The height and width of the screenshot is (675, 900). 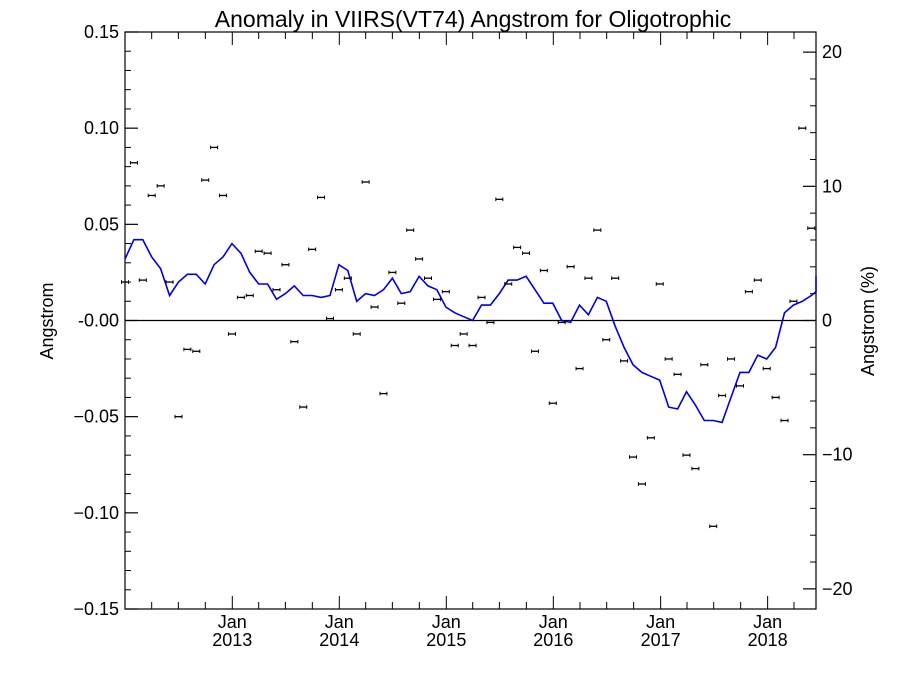 What do you see at coordinates (837, 455) in the screenshot?
I see `y-tick-label-right: −10` at bounding box center [837, 455].